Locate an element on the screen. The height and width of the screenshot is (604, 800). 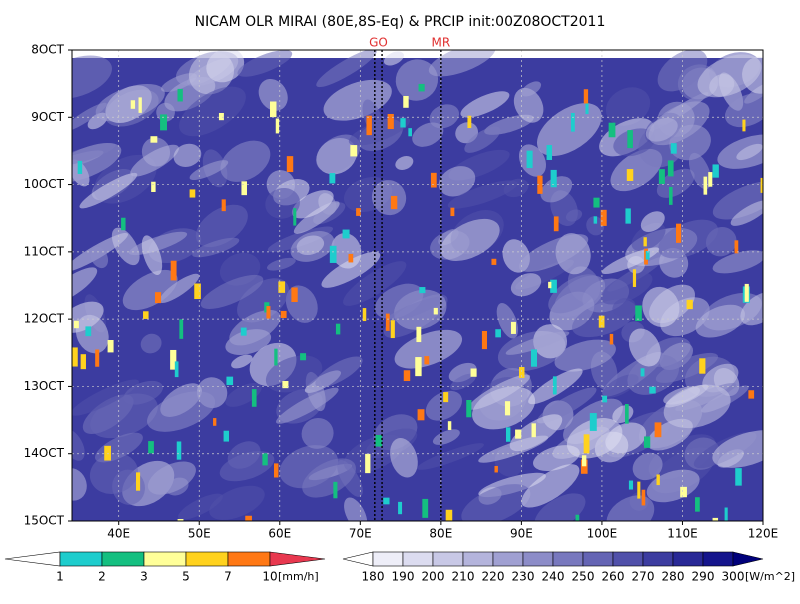
colorbar-label: 210 is located at coordinates (463, 577).